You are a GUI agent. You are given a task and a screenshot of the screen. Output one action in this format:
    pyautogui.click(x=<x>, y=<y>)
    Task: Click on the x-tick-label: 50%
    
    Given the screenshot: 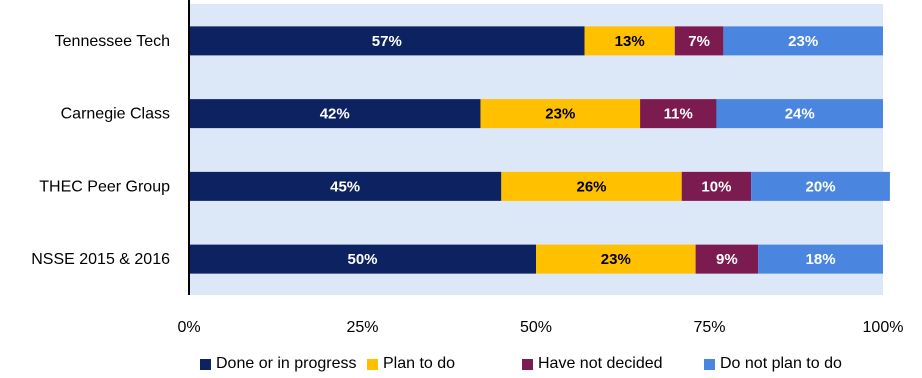 What is the action you would take?
    pyautogui.click(x=536, y=327)
    